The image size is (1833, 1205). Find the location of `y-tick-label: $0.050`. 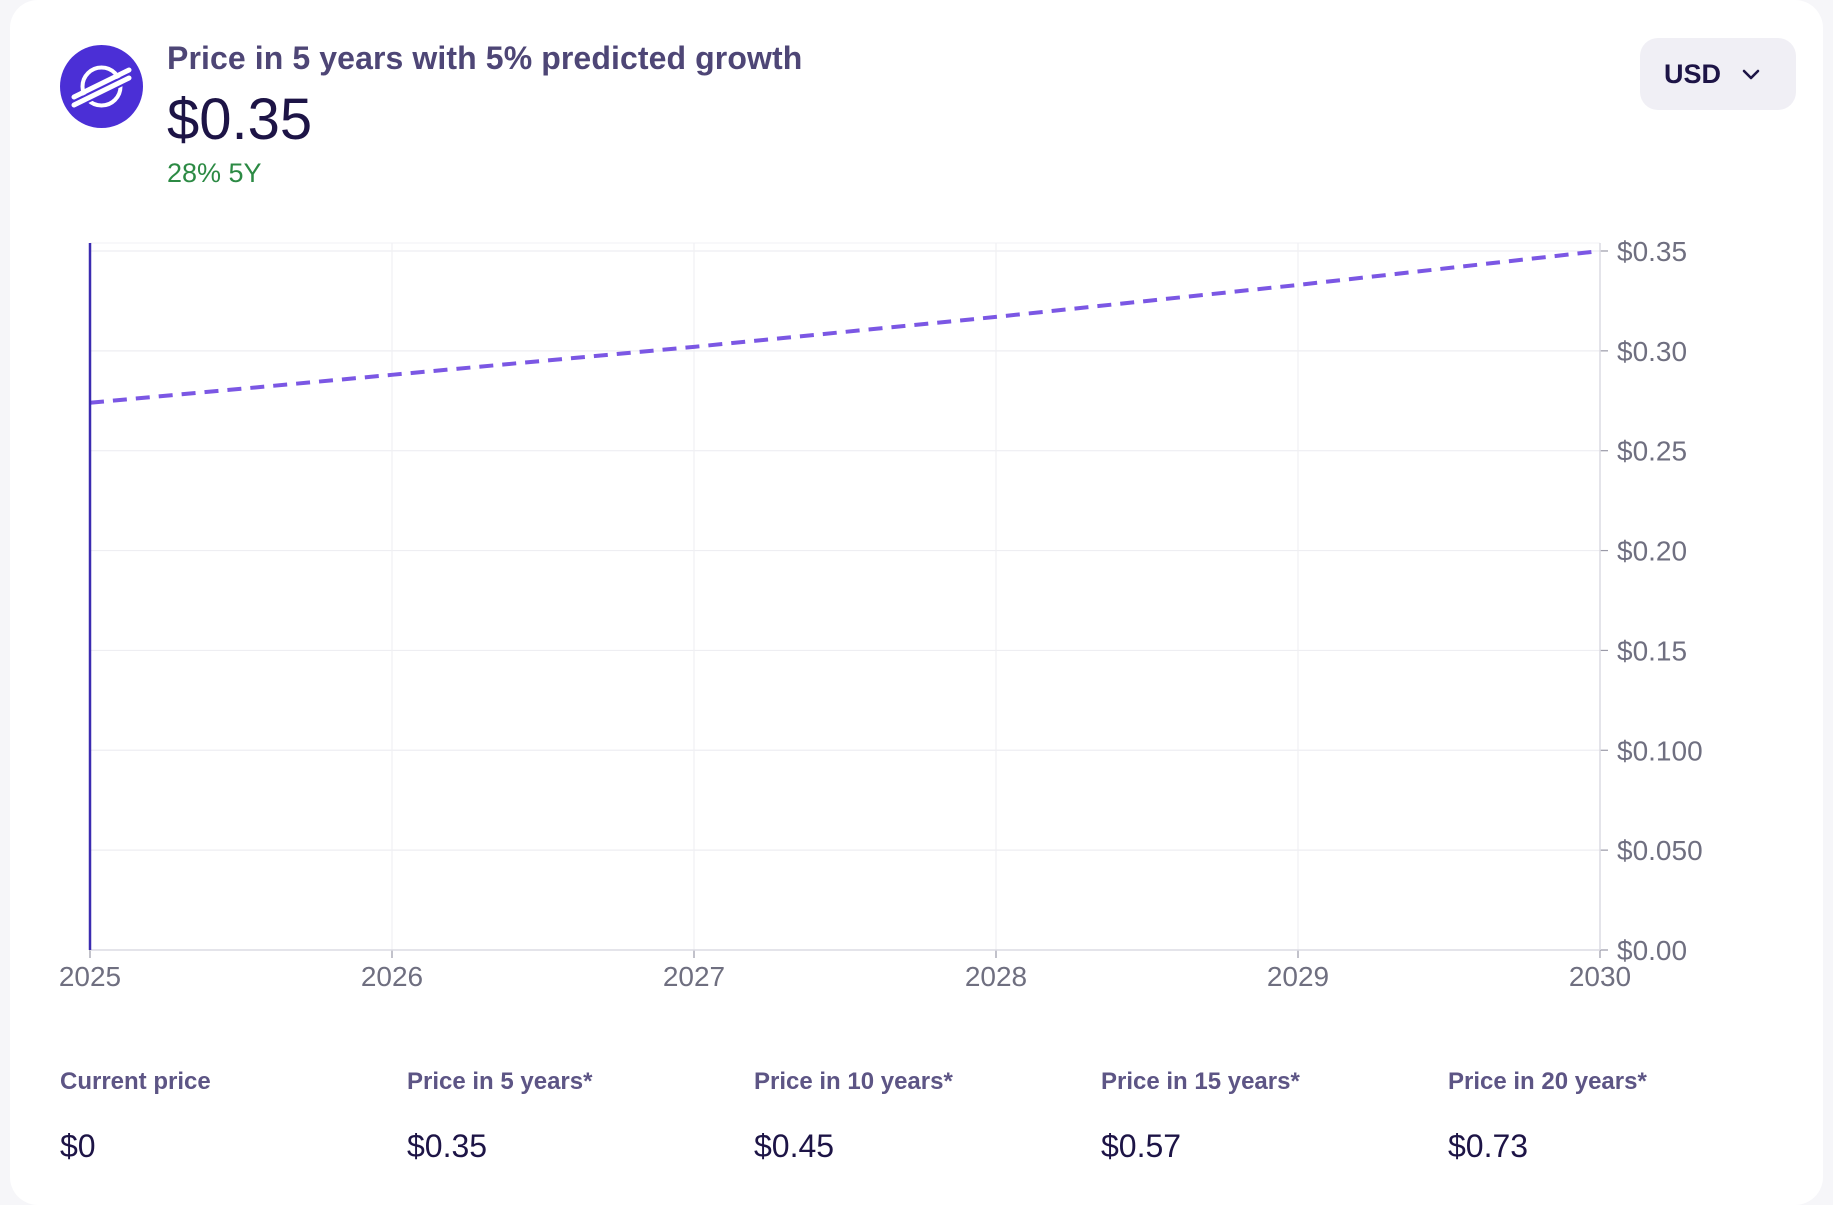

y-tick-label: $0.050 is located at coordinates (1660, 850).